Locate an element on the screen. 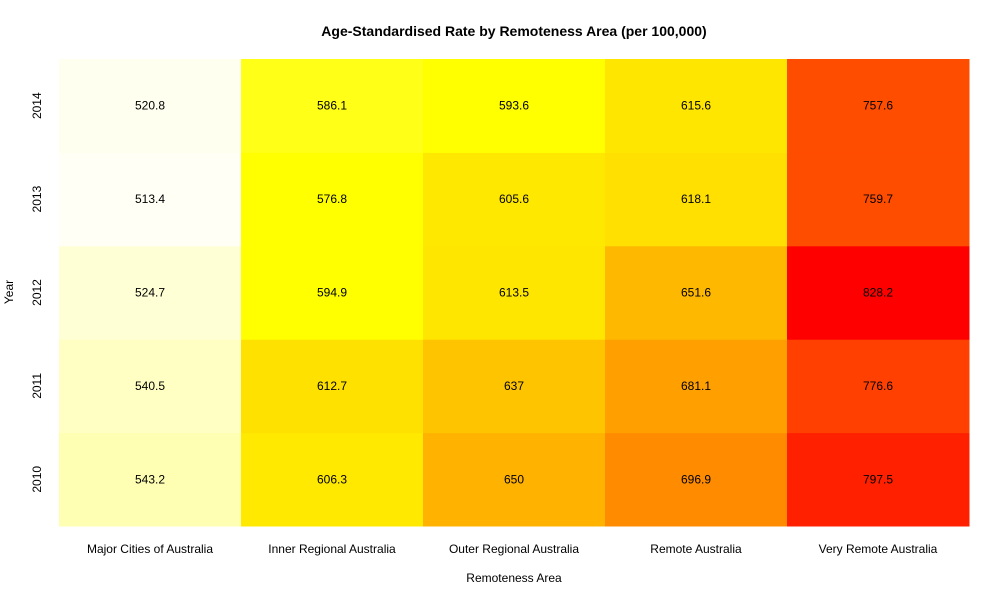 This screenshot has width=1000, height=600. cell-value-label: 681.1 is located at coordinates (696, 386).